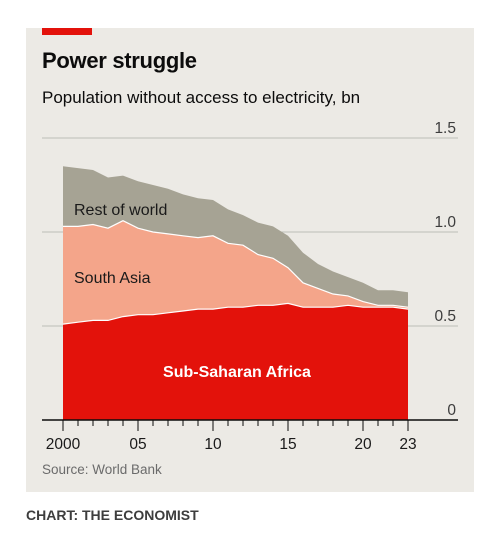  Describe the element at coordinates (363, 444) in the screenshot. I see `x-tick-label: 20` at that location.